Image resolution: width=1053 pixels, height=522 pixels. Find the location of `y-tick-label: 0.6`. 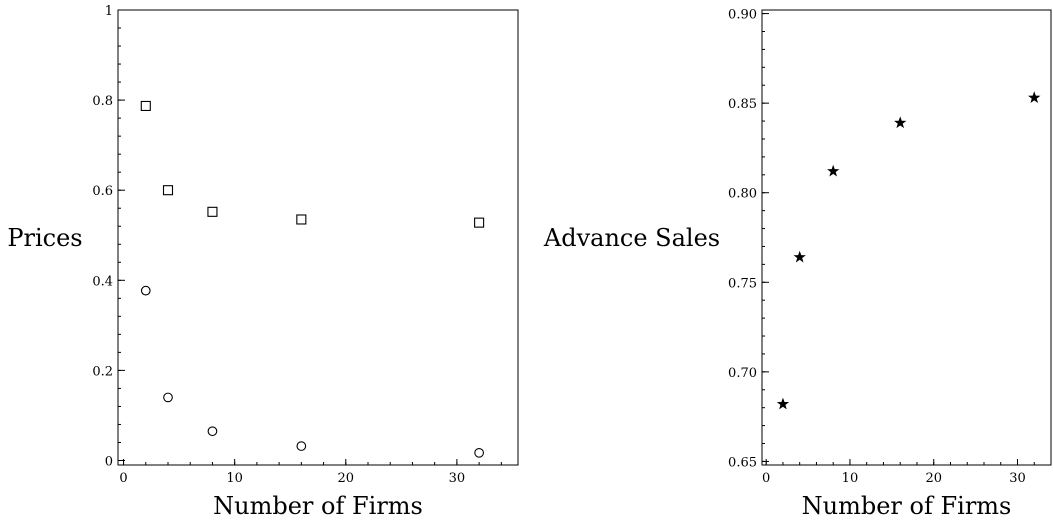

y-tick-label: 0.6 is located at coordinates (102, 191).